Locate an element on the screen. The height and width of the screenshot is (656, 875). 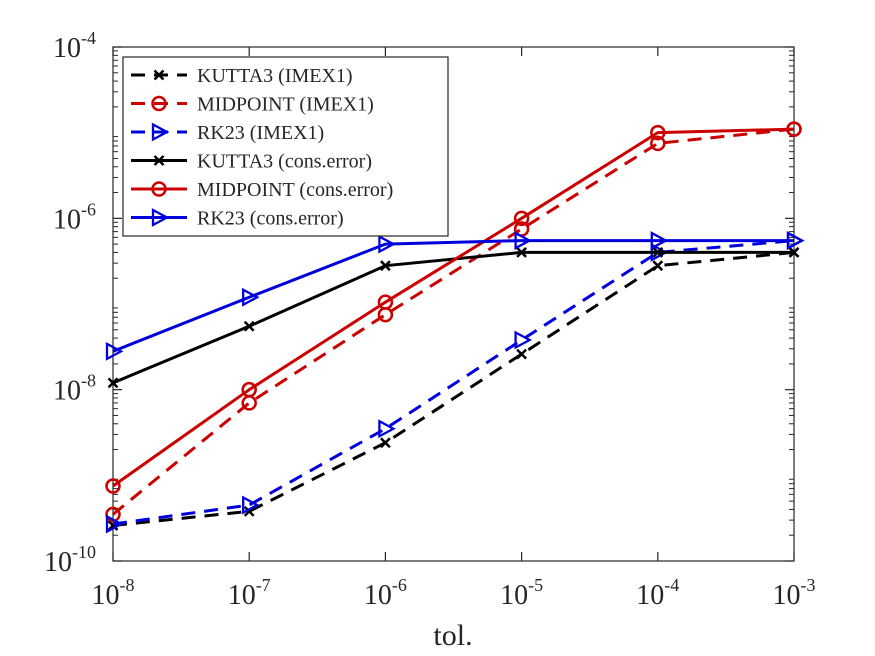
legend-label: KUTTA3 (cons.error) is located at coordinates (284, 162).